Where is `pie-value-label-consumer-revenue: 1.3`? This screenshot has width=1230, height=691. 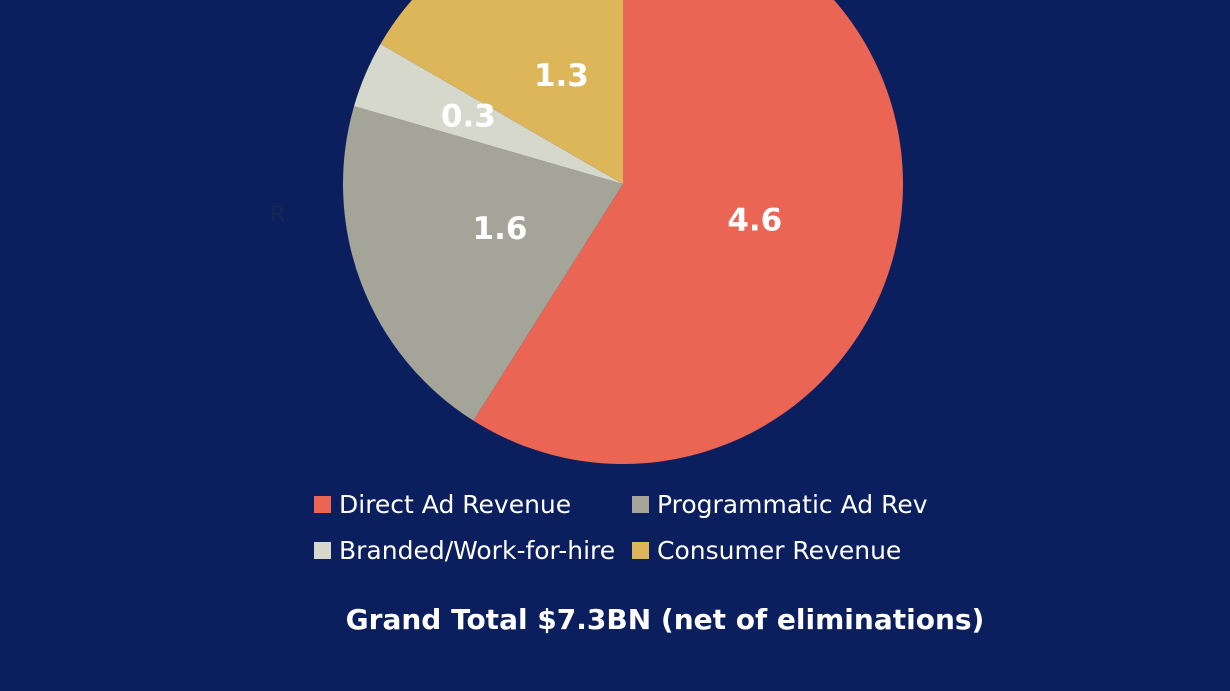
pie-value-label-consumer-revenue: 1.3 is located at coordinates (561, 76).